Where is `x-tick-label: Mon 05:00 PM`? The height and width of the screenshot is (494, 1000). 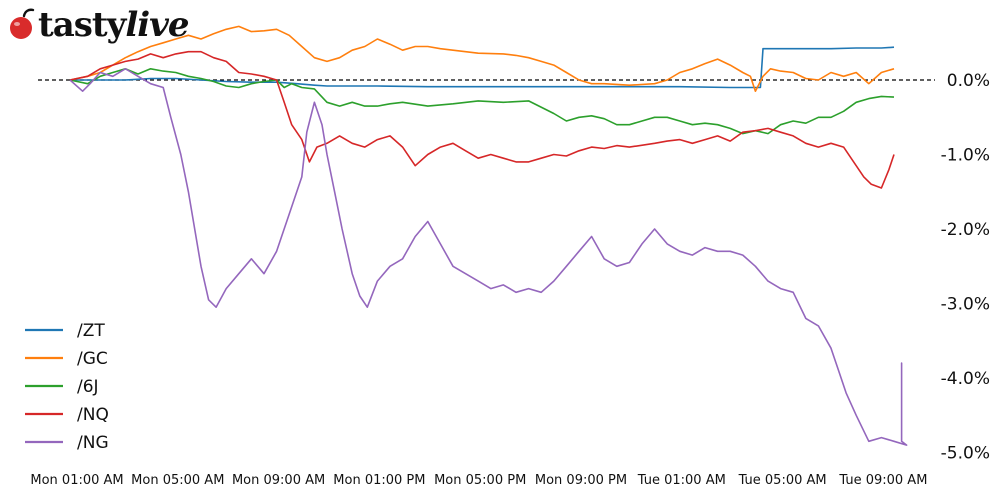 x-tick-label: Mon 05:00 PM is located at coordinates (480, 480).